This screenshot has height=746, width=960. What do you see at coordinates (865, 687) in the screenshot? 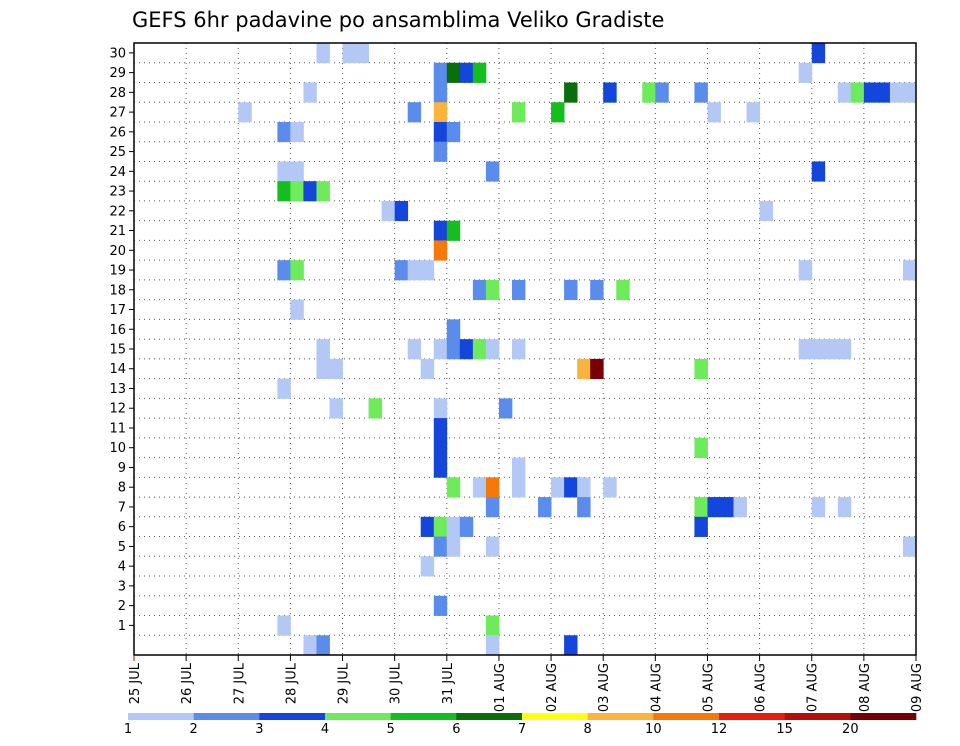
I see `x-tick-label: 08 AUG` at bounding box center [865, 687].